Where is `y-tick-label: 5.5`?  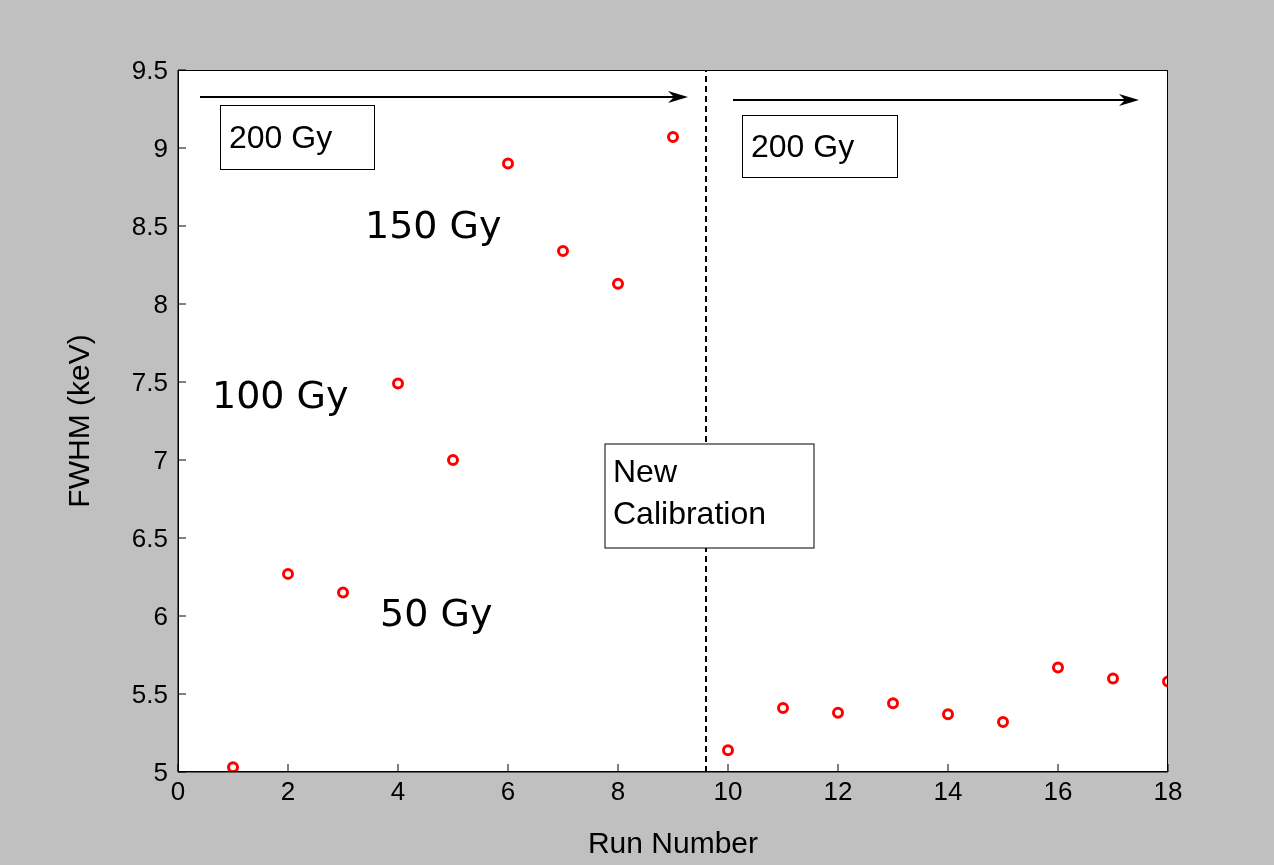 y-tick-label: 5.5 is located at coordinates (149, 694).